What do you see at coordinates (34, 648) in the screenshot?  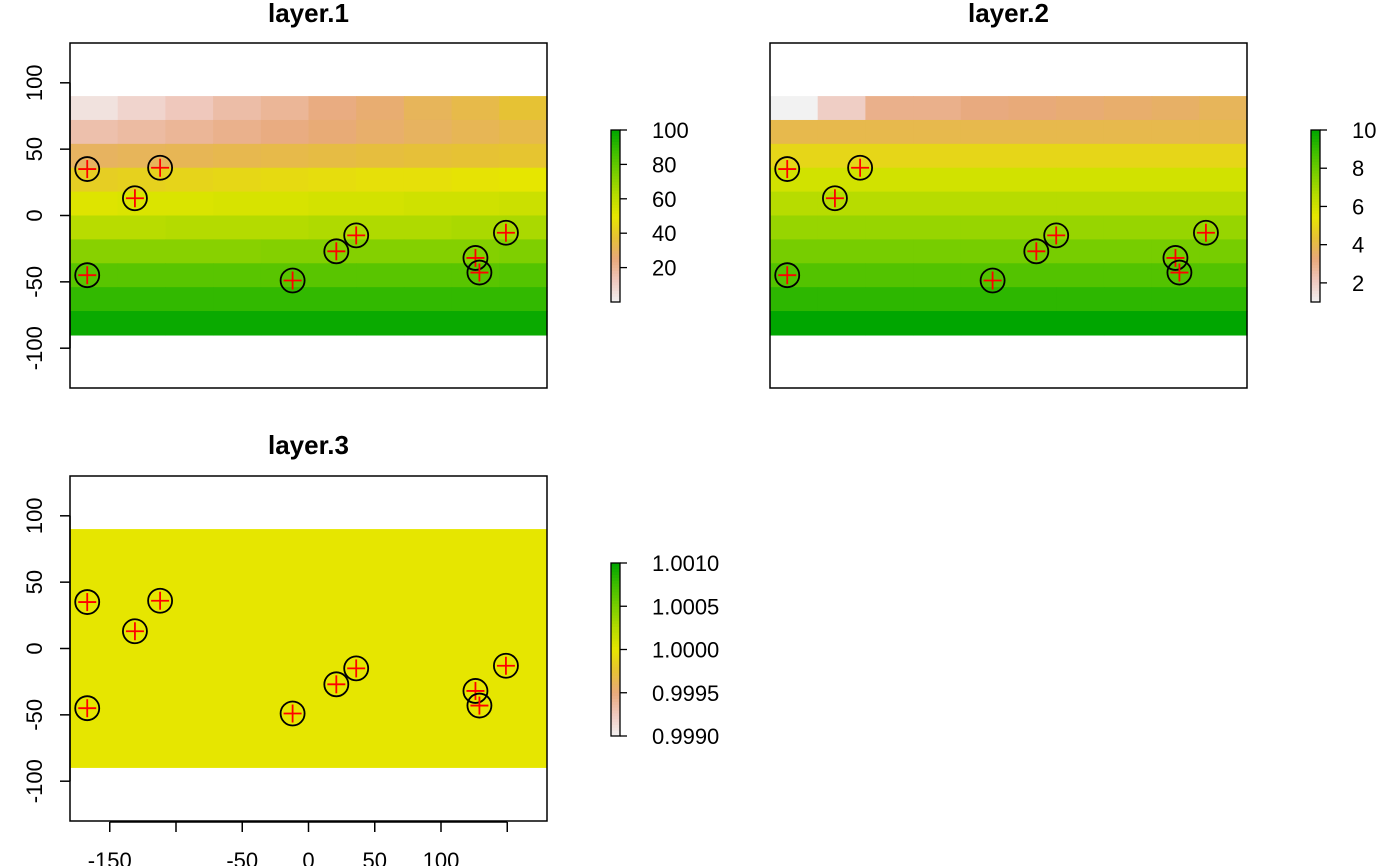 I see `y-tick-label: 0` at bounding box center [34, 648].